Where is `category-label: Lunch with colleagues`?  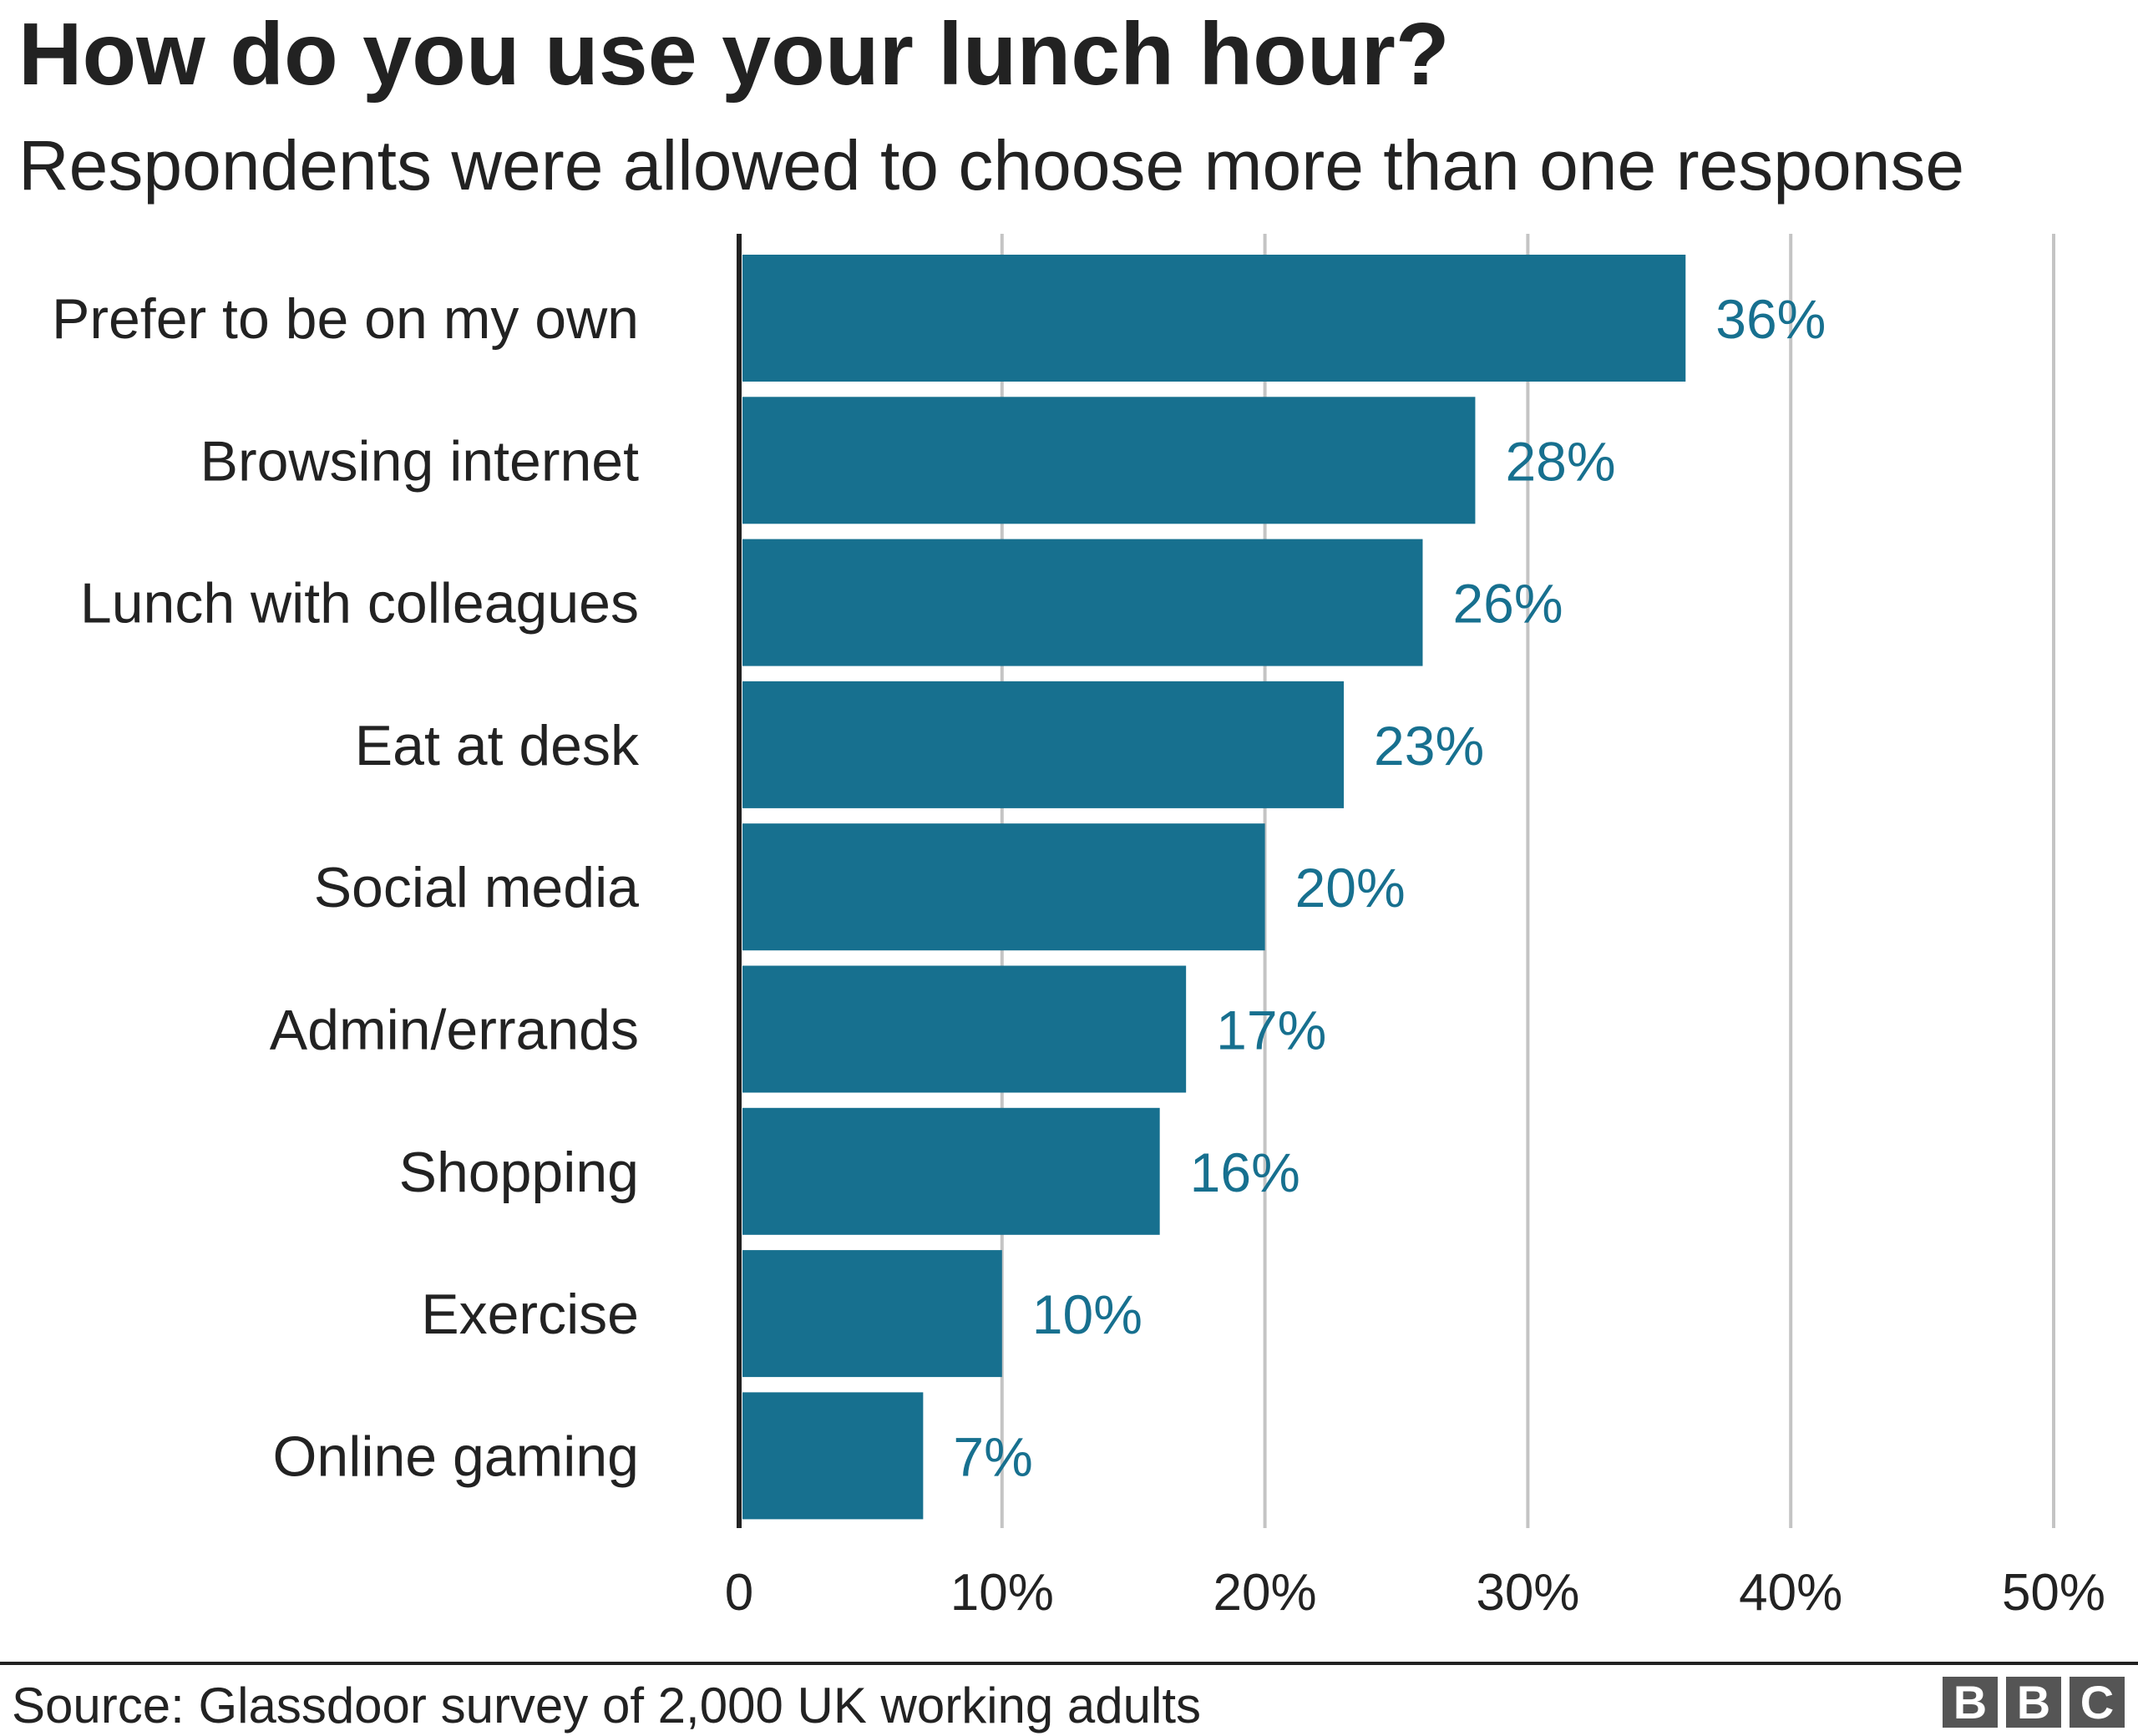
category-label: Lunch with colleagues is located at coordinates (359, 603).